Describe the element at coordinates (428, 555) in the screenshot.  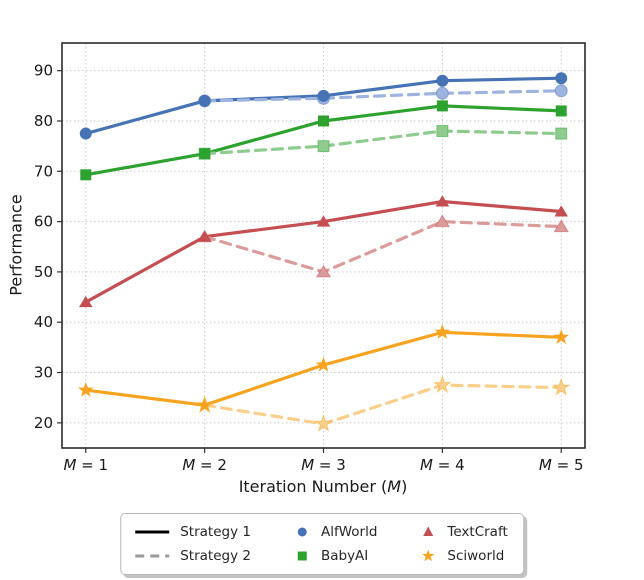
I see `sciworld-star-marker-icon` at that location.